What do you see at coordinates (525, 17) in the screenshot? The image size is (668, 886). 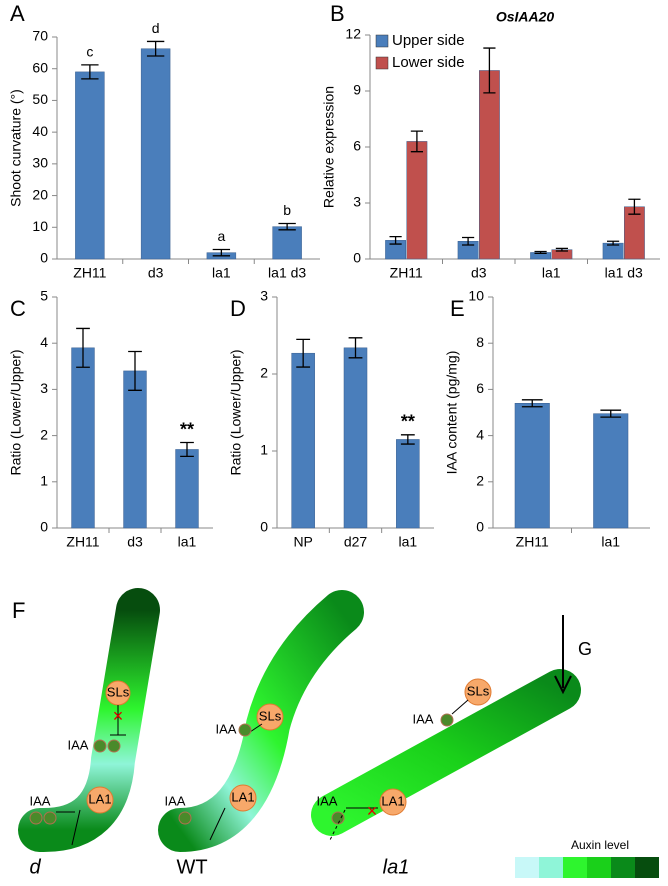 I see `chart-title: OsIAA20` at bounding box center [525, 17].